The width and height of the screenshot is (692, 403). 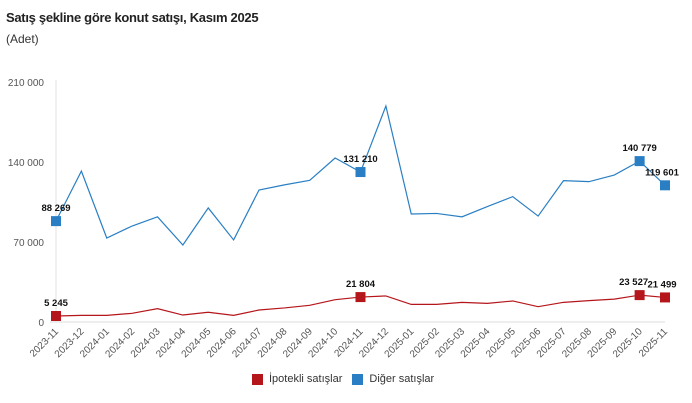 I want to click on legend-item-diger: Diğer satışlar, so click(x=393, y=379).